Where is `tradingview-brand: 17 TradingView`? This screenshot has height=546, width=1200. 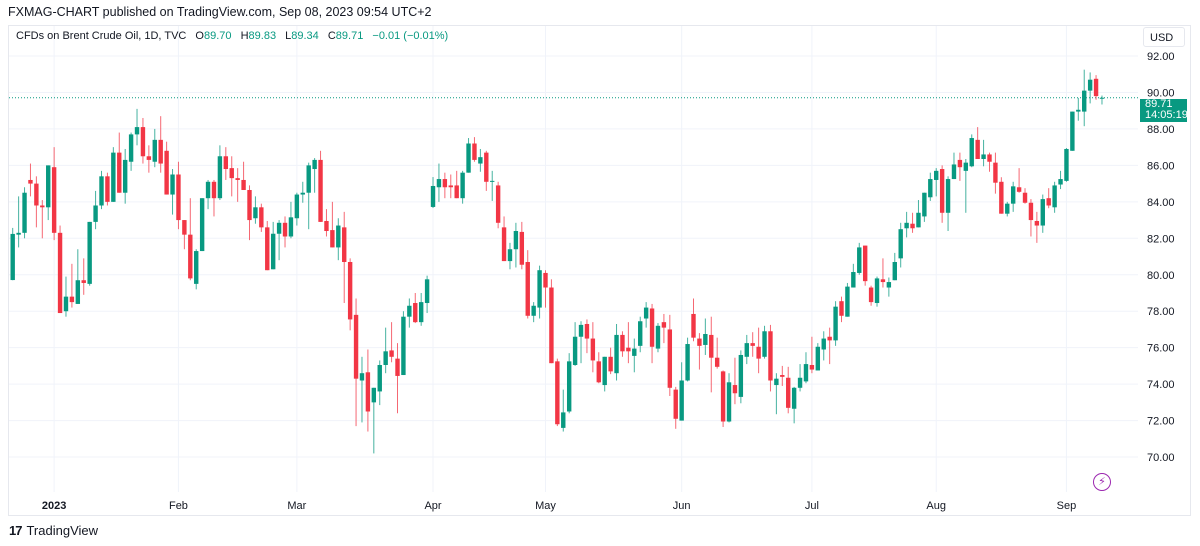 tradingview-brand: 17 TradingView is located at coordinates (53, 530).